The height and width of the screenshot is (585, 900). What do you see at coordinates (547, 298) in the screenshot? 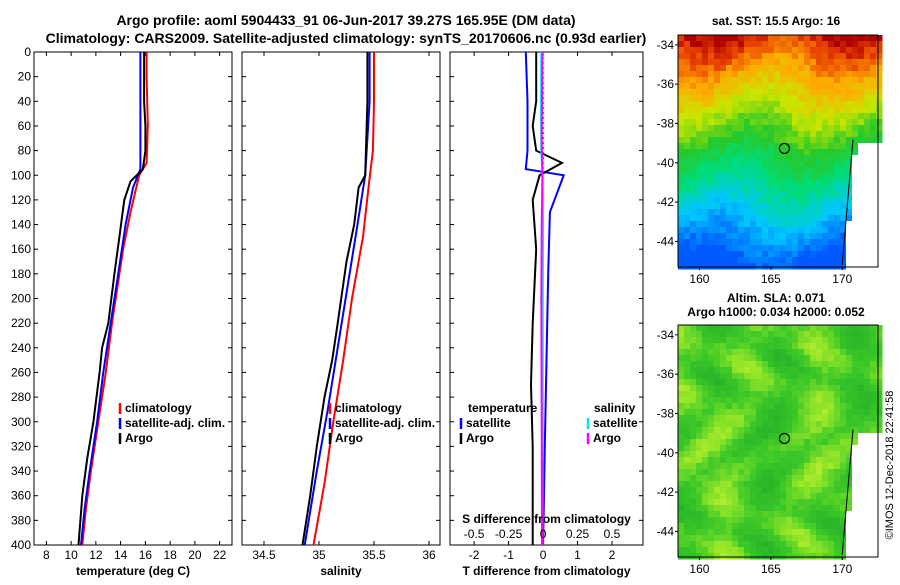
I see `series-t-argo` at bounding box center [547, 298].